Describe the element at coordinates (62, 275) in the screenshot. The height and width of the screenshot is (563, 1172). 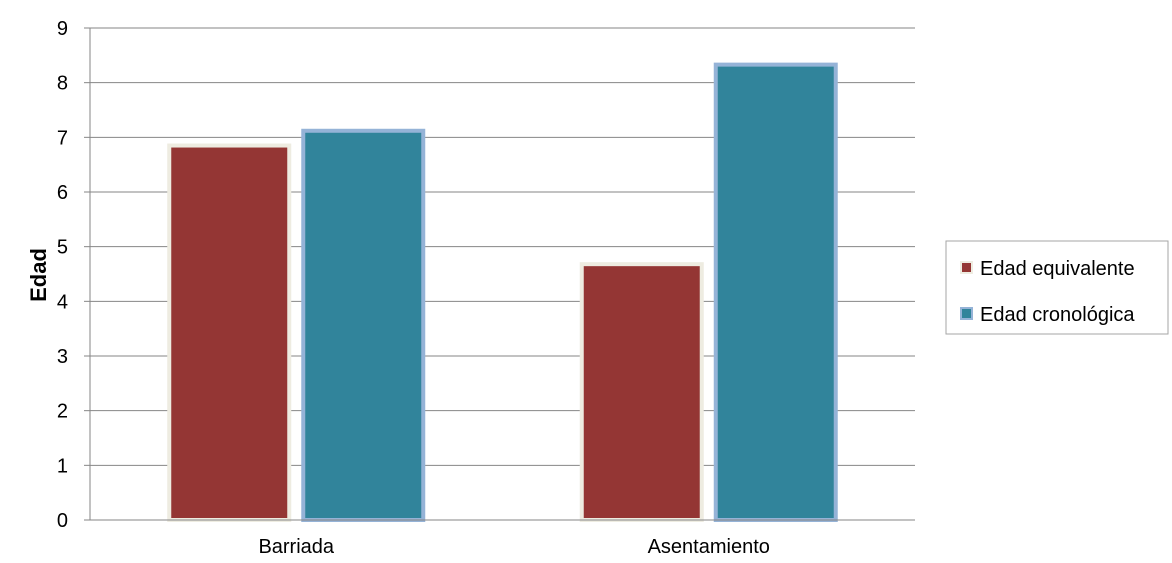
I see `y-tick-labels: 0 1 2 3 4 5 6 7 8 9` at that location.